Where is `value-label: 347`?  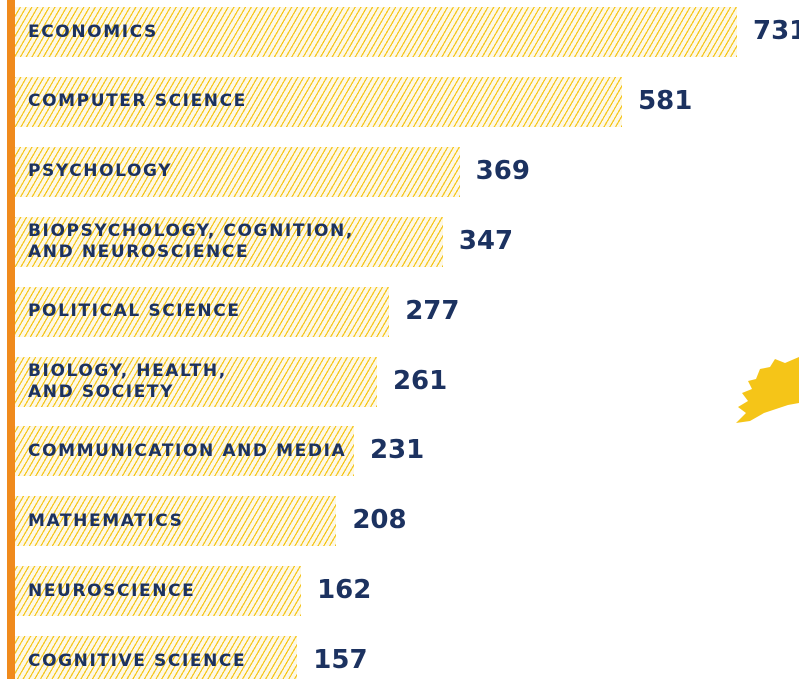 value-label: 347 is located at coordinates (486, 240).